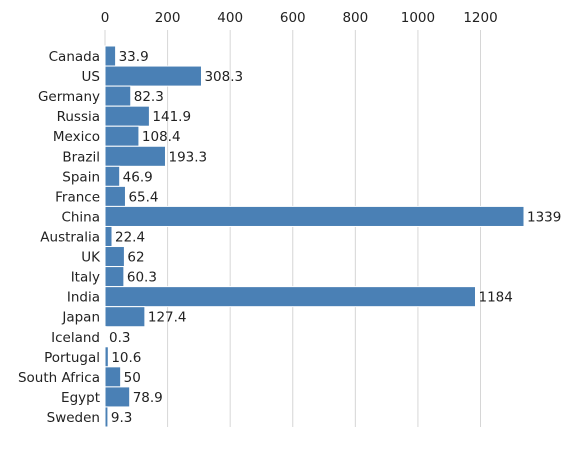 Image resolution: width=584 pixels, height=453 pixels. What do you see at coordinates (106, 357) in the screenshot?
I see `bar-portugal` at bounding box center [106, 357].